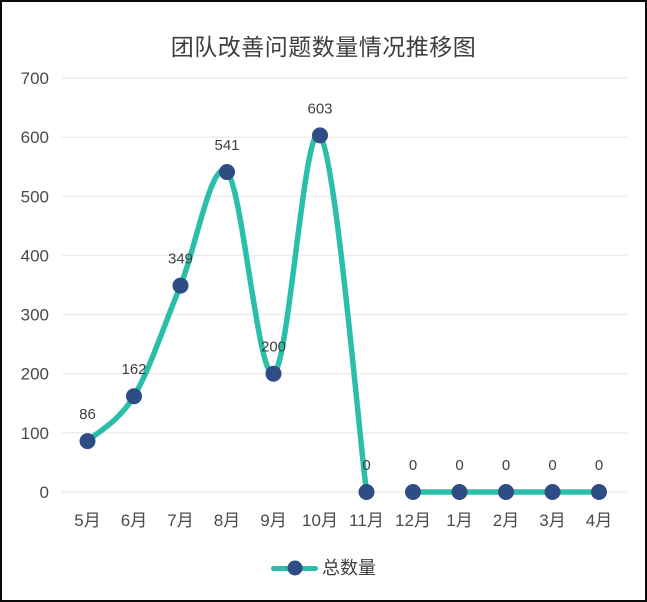  I want to click on legend-dot-icon, so click(294, 568).